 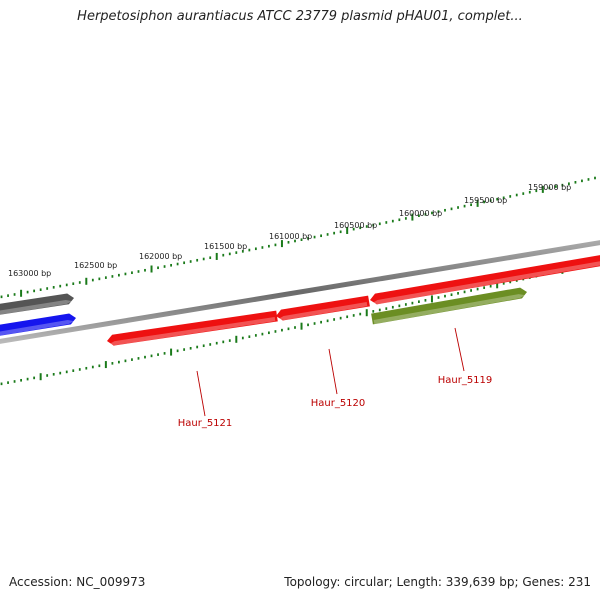 What do you see at coordinates (465, 380) in the screenshot?
I see `gene-label: Haur_5119` at bounding box center [465, 380].